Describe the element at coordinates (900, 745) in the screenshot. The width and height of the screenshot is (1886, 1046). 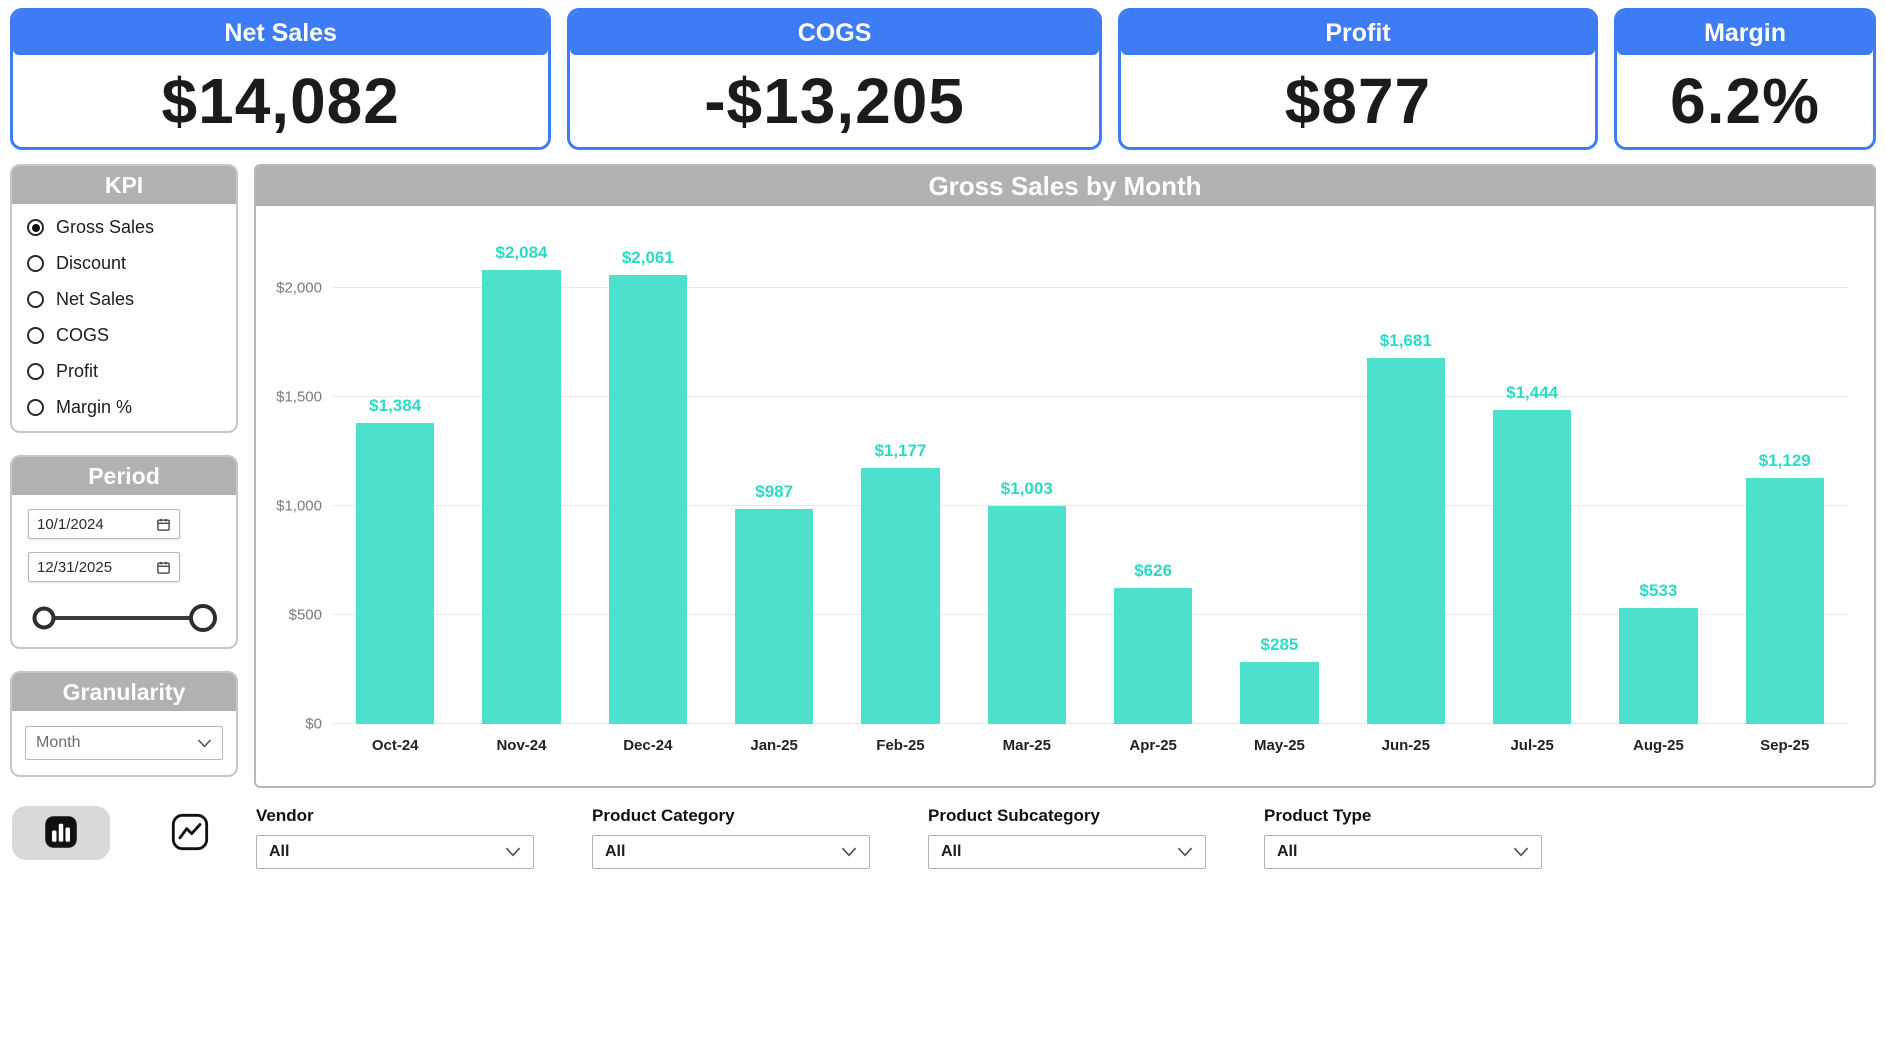
I see `x-axis-label: Feb-25` at that location.